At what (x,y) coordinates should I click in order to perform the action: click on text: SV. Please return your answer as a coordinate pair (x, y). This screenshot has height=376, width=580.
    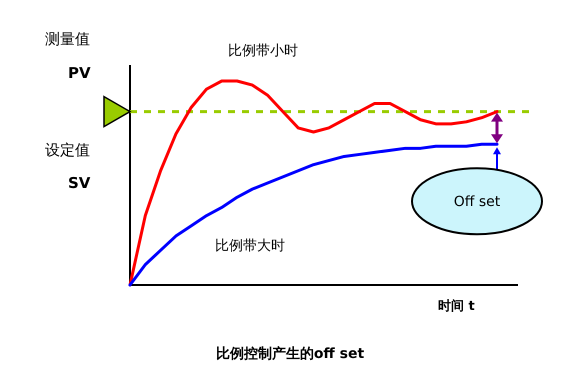
    Looking at the image, I should click on (79, 183).